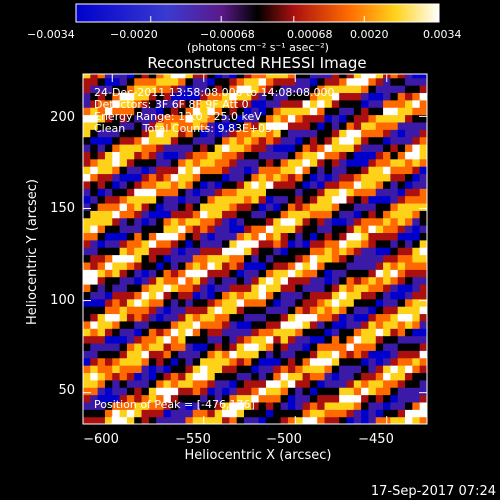 This screenshot has height=500, width=500. Describe the element at coordinates (379, 140) in the screenshot. I see `heatmap-cell-1958` at that location.